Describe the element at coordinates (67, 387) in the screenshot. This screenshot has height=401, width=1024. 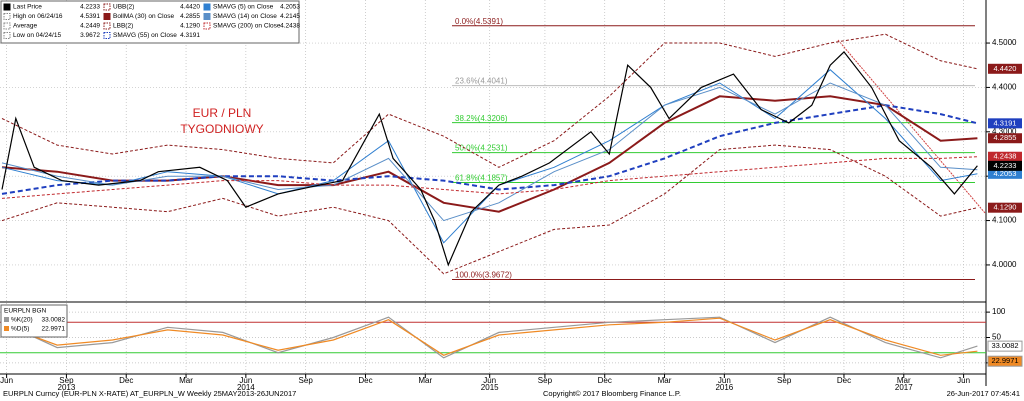
I see `year-label: 2013` at that location.